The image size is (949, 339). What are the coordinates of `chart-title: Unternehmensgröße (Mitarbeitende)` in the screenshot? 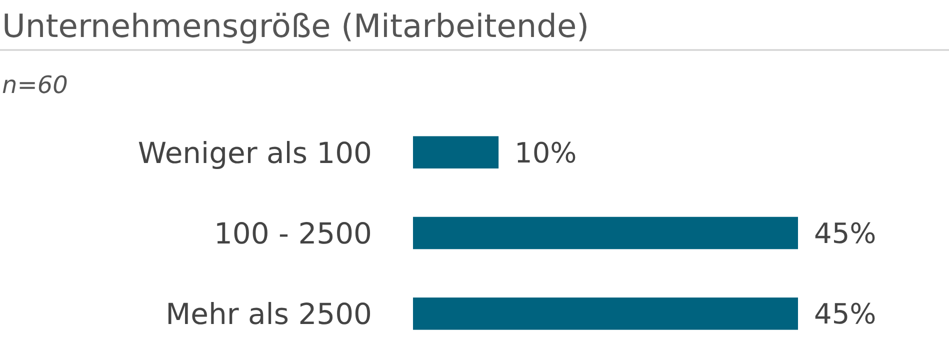 It's located at (296, 26).